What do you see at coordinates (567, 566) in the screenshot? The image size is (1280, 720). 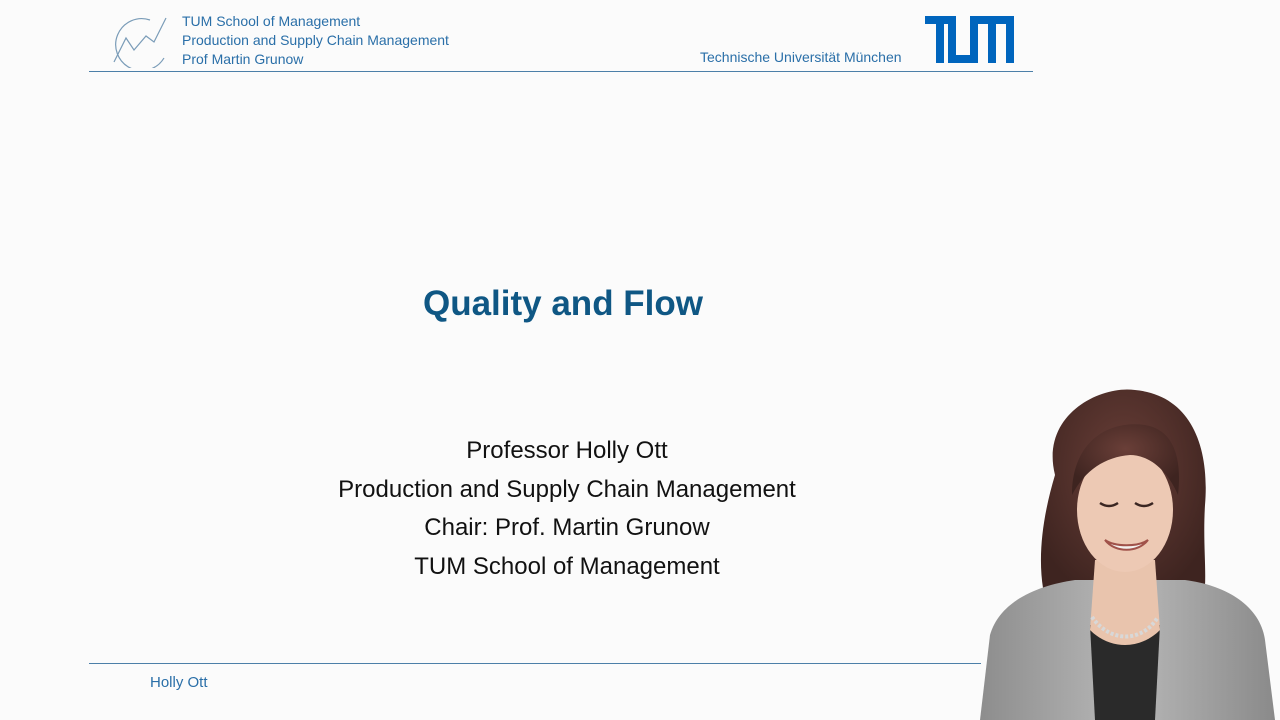 I see `presenter-school: TUM School of Management` at bounding box center [567, 566].